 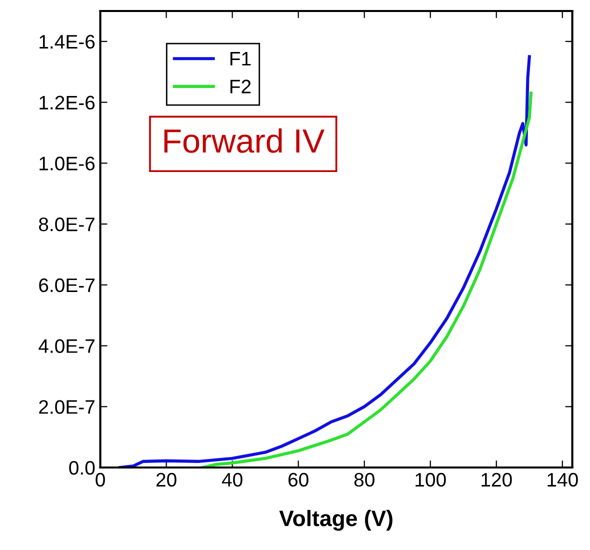 I want to click on x-tick-label: 40, so click(x=232, y=479).